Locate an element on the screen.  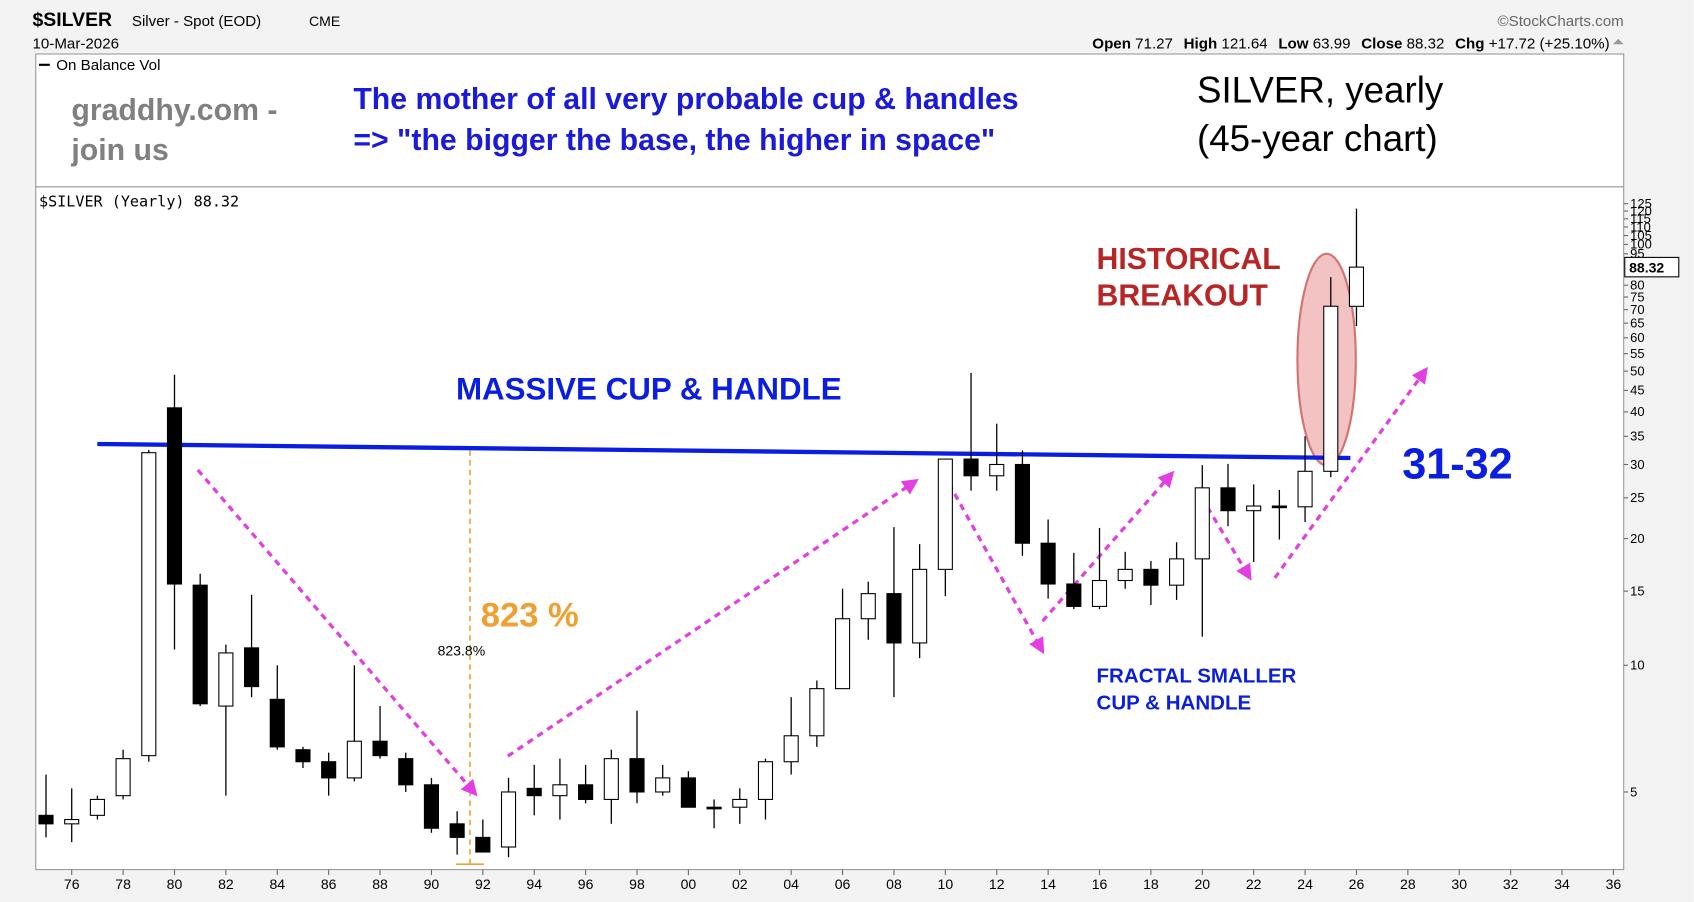
symbol: $SILVER is located at coordinates (72, 20).